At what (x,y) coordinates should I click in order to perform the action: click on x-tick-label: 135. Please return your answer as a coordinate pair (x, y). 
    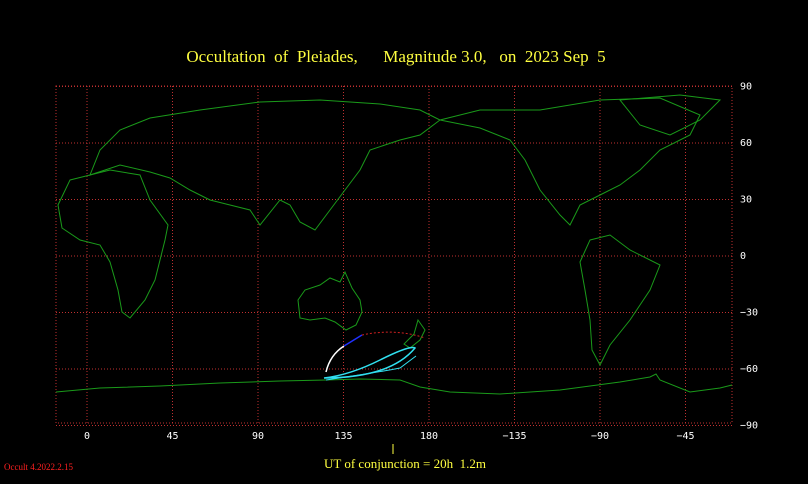
    Looking at the image, I should click on (343, 436).